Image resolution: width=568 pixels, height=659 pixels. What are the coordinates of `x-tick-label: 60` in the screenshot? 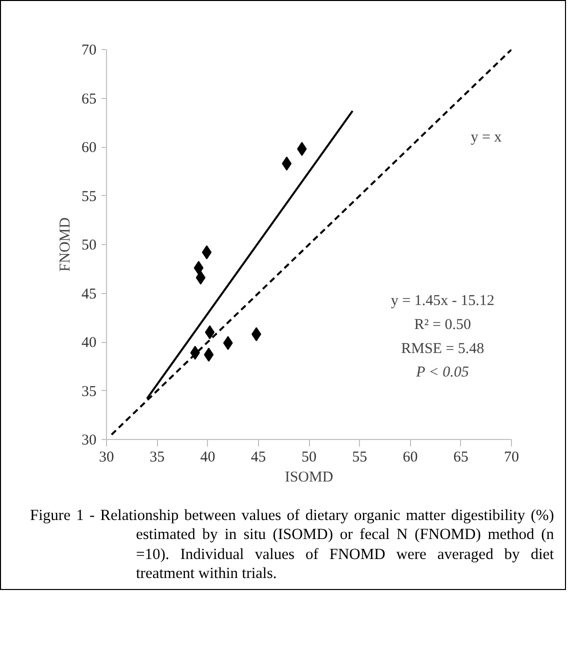 It's located at (410, 458).